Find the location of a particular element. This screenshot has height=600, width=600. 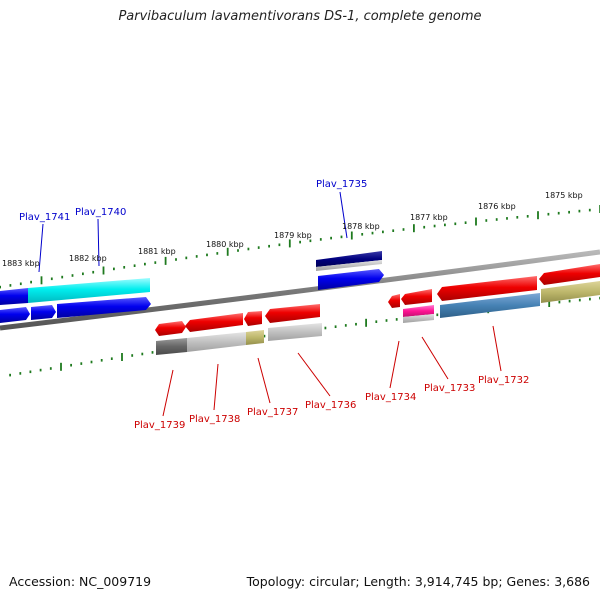

scale-label: 1879 kbp is located at coordinates (293, 235).